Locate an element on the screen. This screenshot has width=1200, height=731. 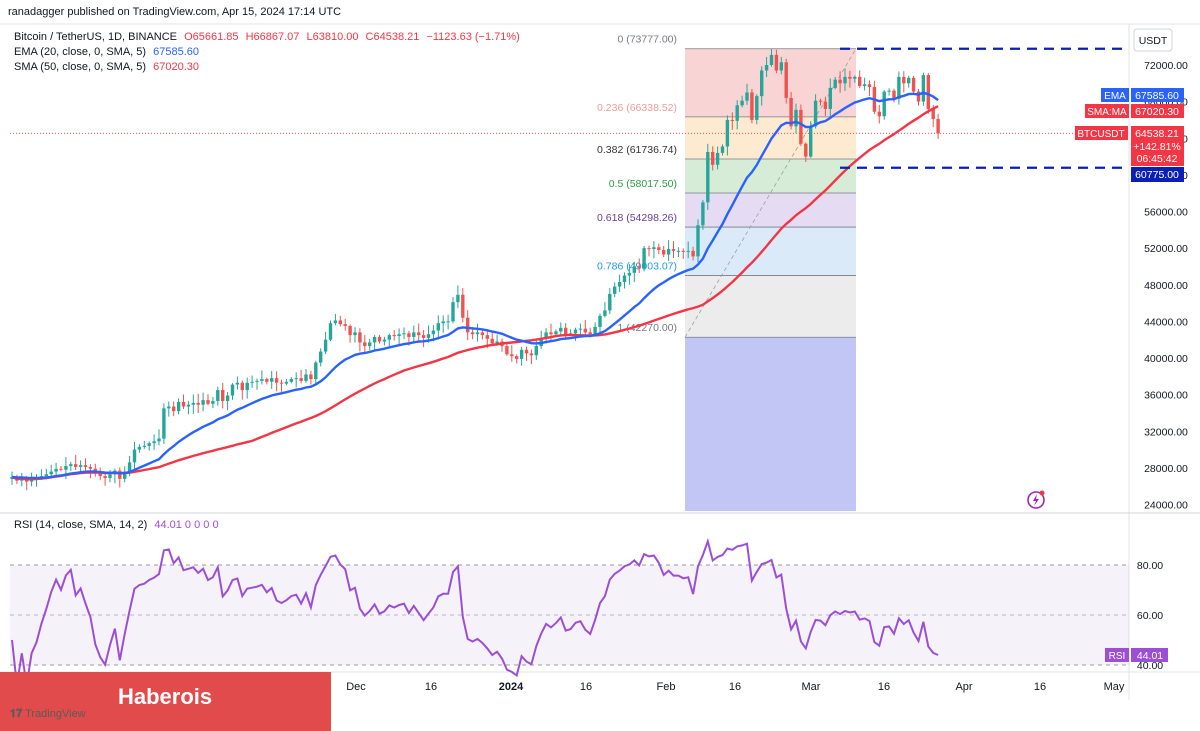
rsi-band is located at coordinates (569, 615).